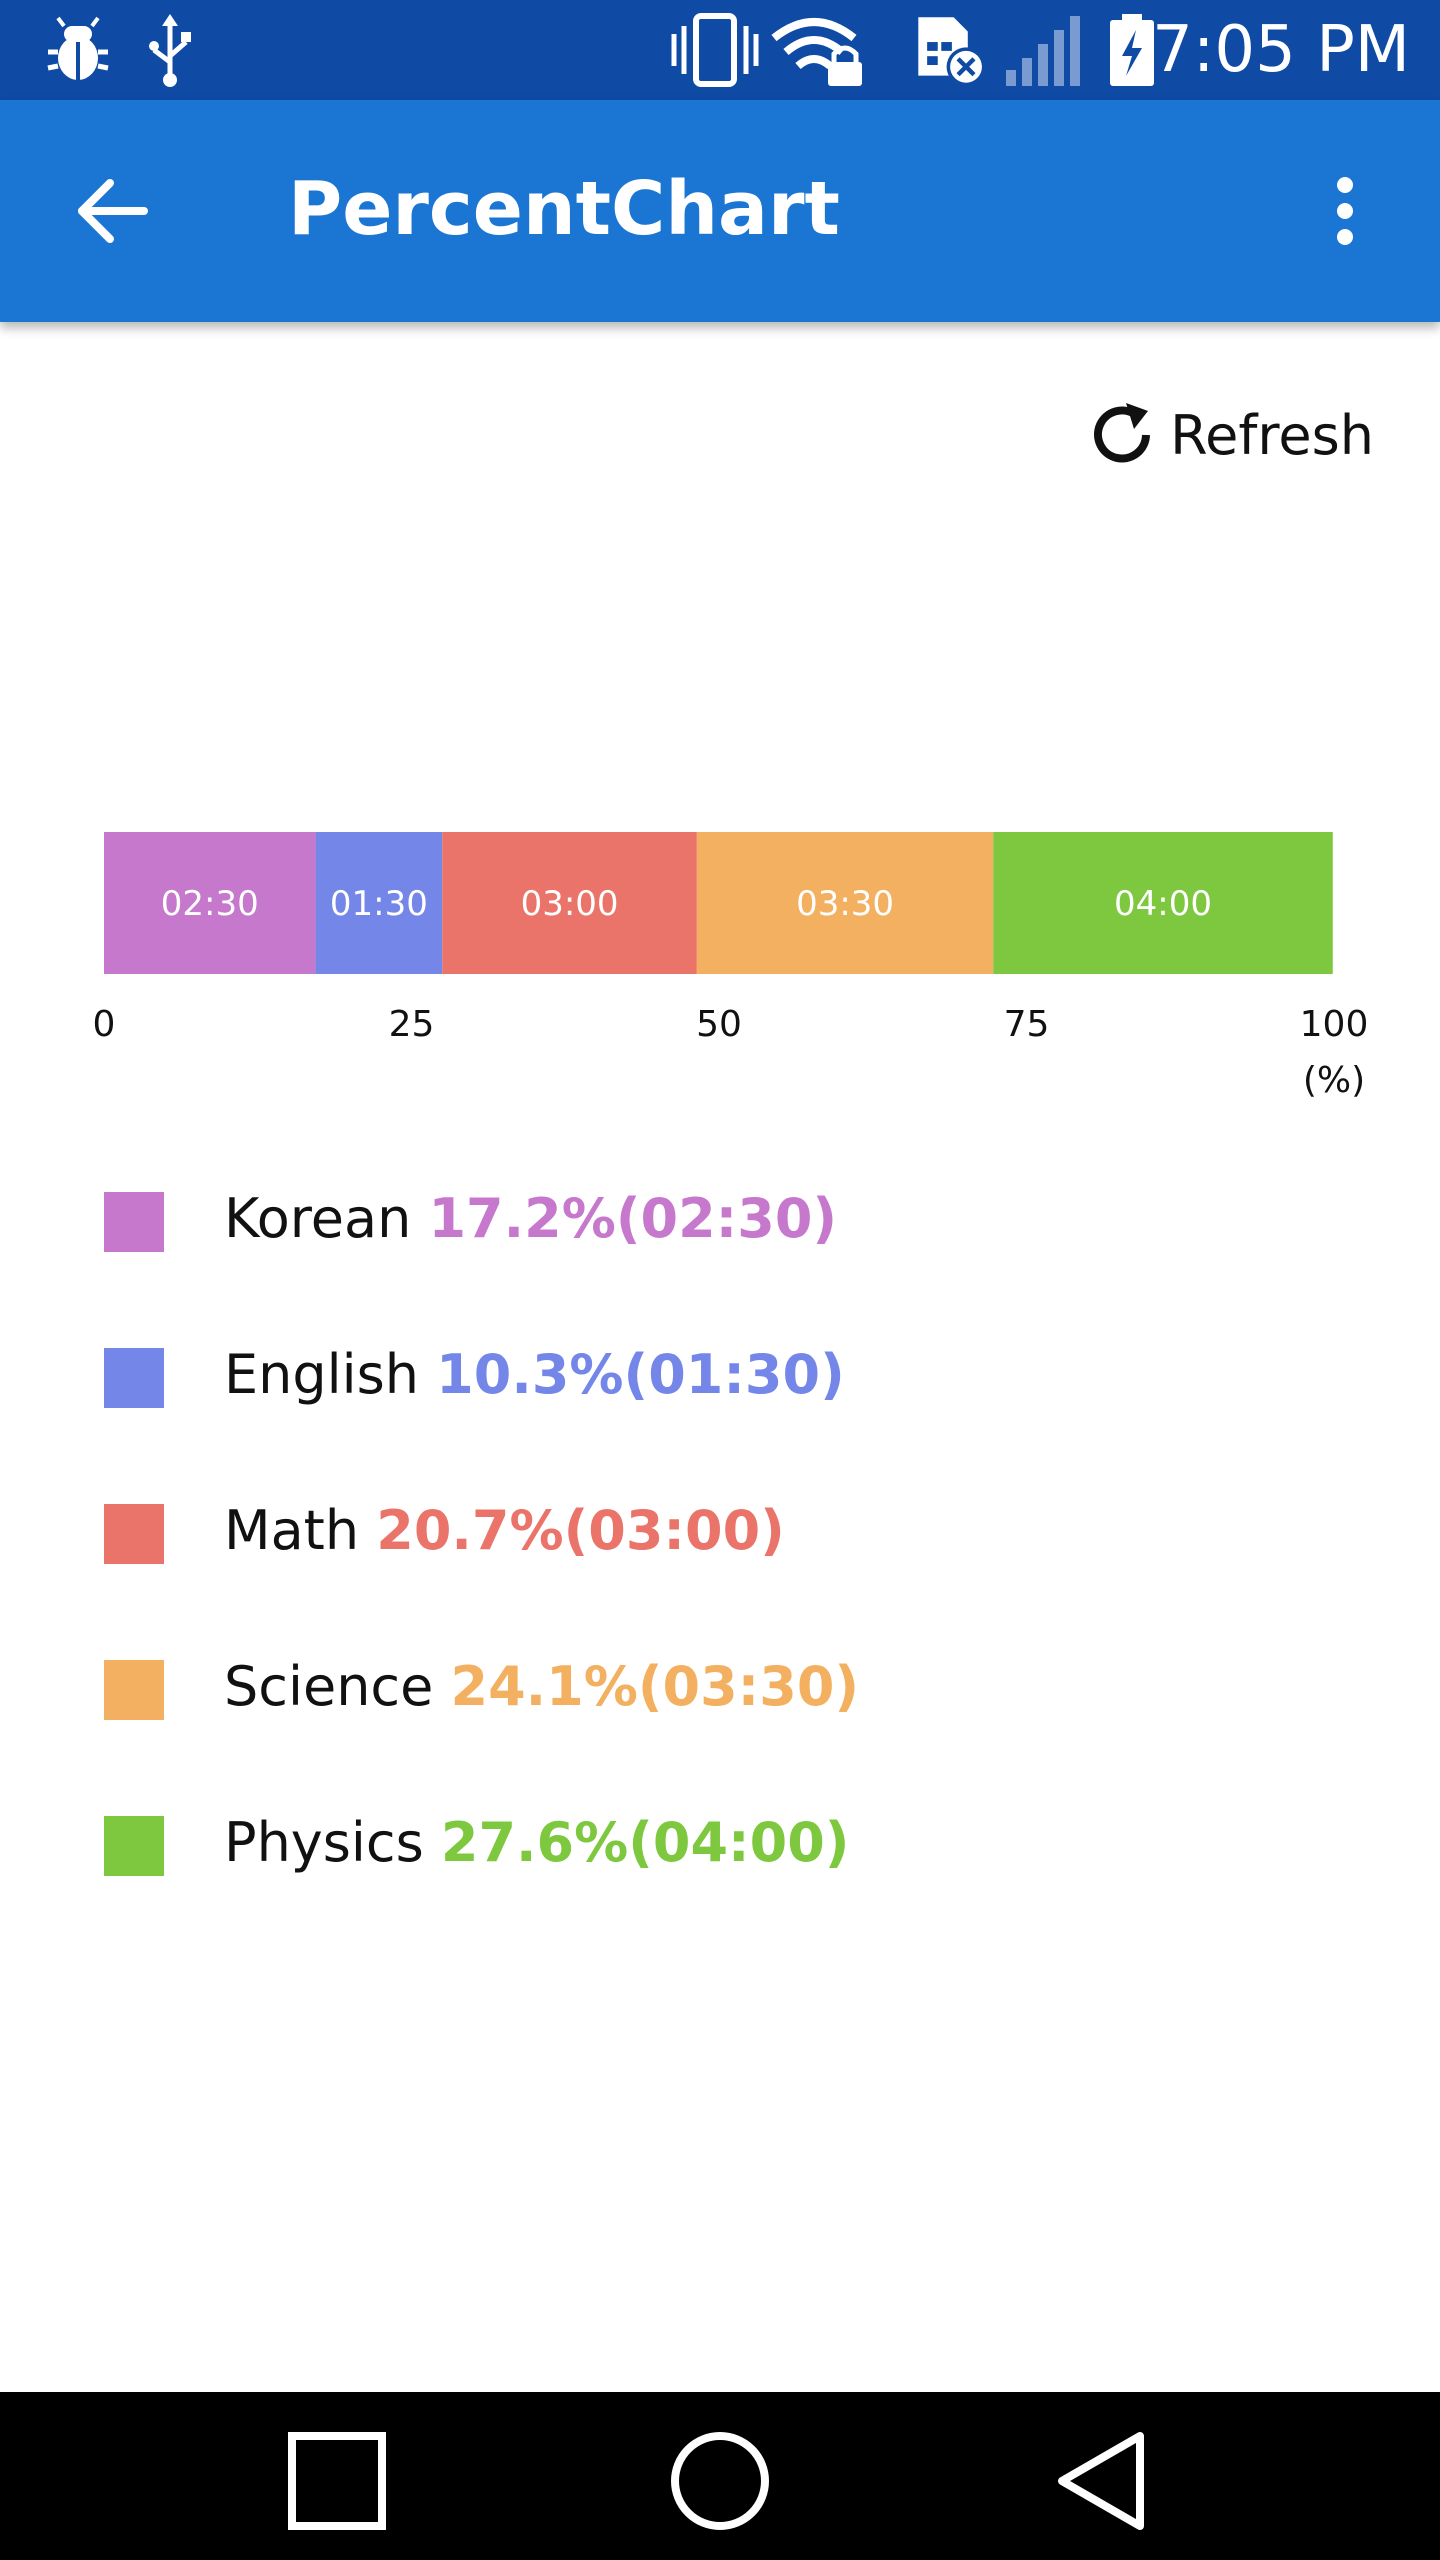 The height and width of the screenshot is (2560, 1440). What do you see at coordinates (655, 1686) in the screenshot?
I see `legend-value: 24.1%(03:30)` at bounding box center [655, 1686].